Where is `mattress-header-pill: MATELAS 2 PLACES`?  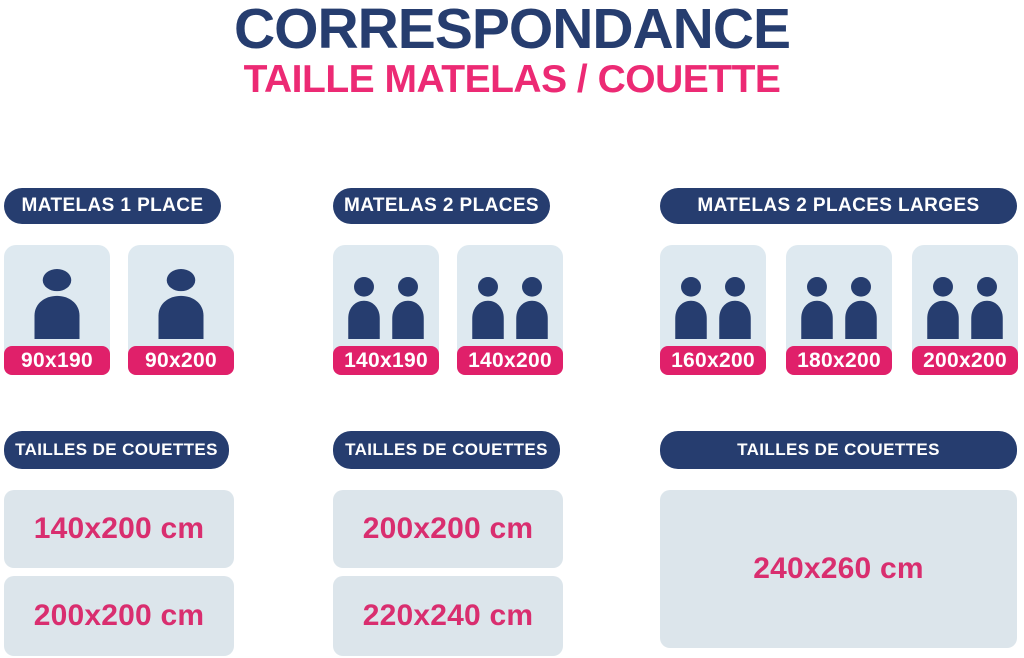 mattress-header-pill: MATELAS 2 PLACES is located at coordinates (441, 206).